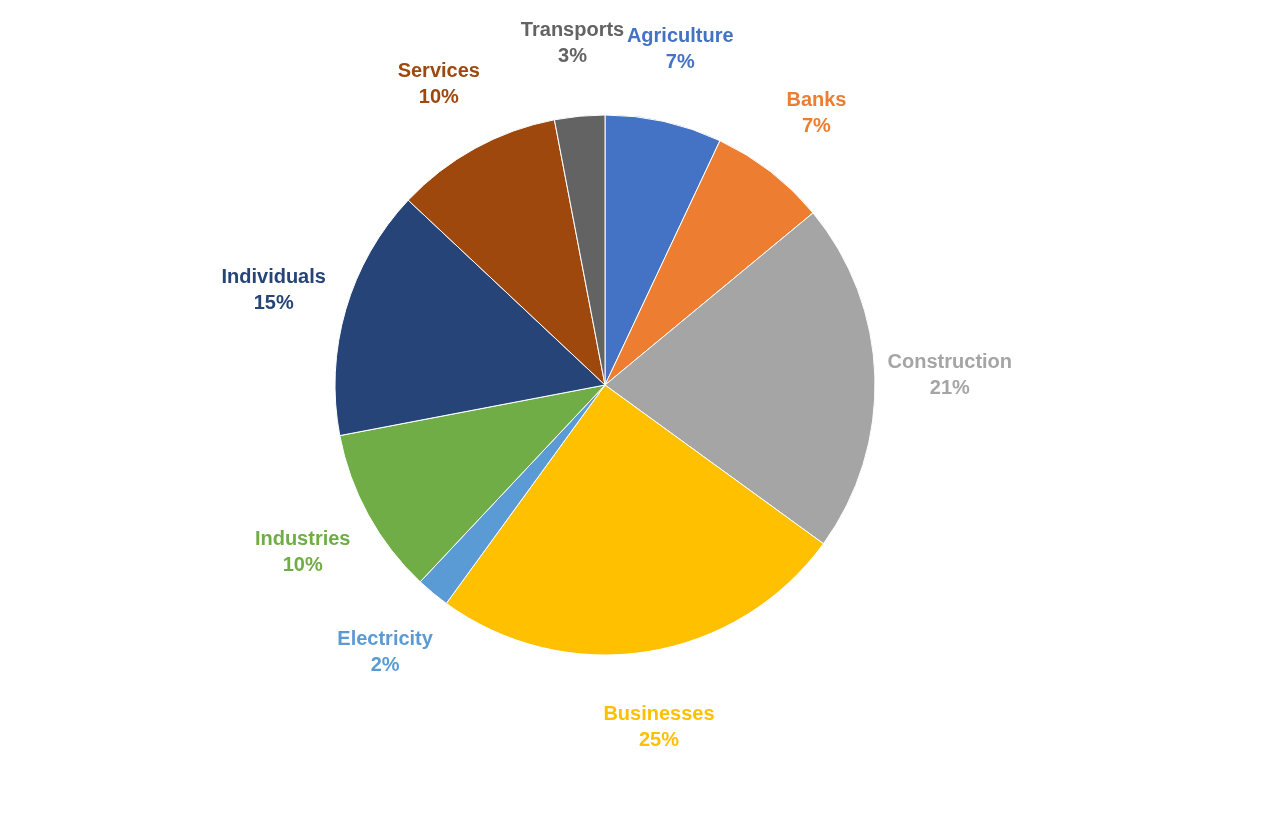  What do you see at coordinates (950, 387) in the screenshot?
I see `data-label: 21%` at bounding box center [950, 387].